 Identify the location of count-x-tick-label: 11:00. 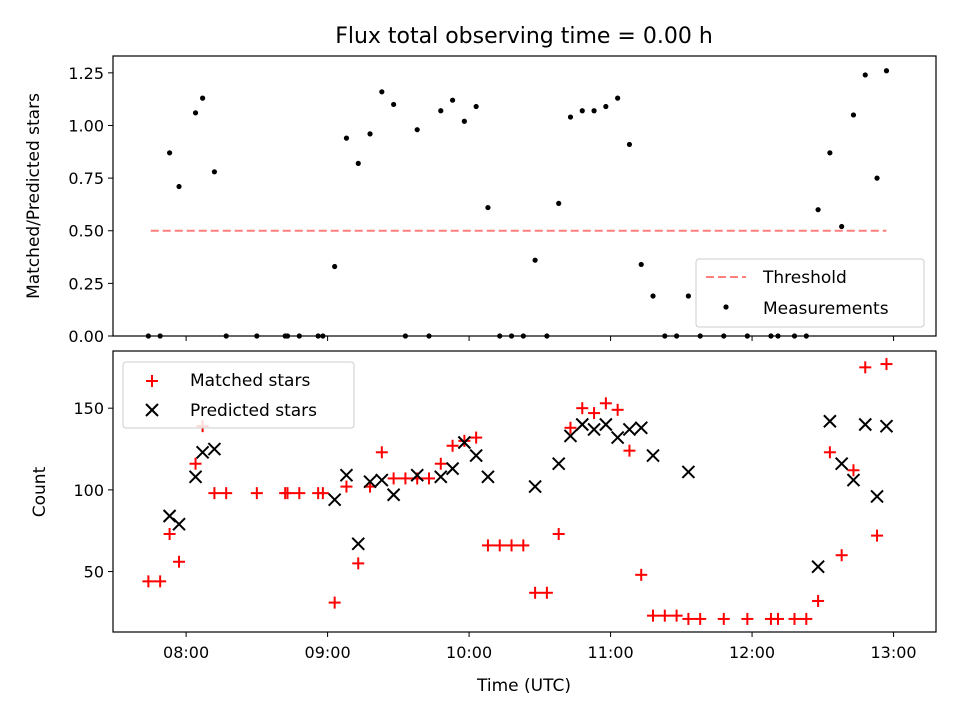
(611, 652).